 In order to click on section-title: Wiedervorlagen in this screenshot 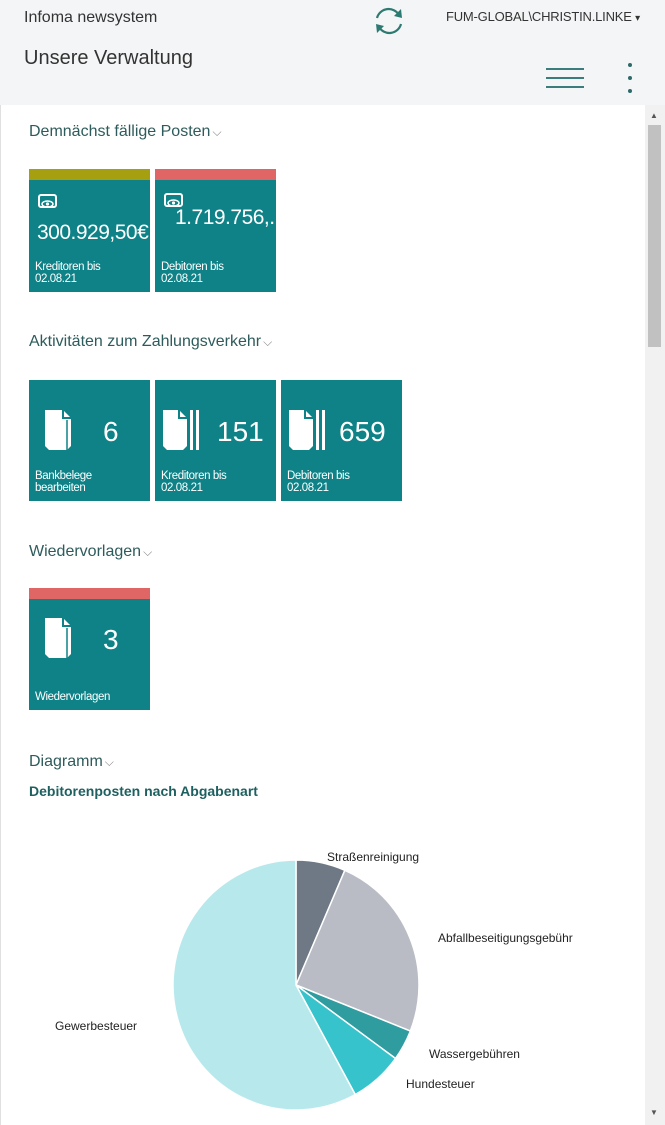, I will do `click(85, 551)`.